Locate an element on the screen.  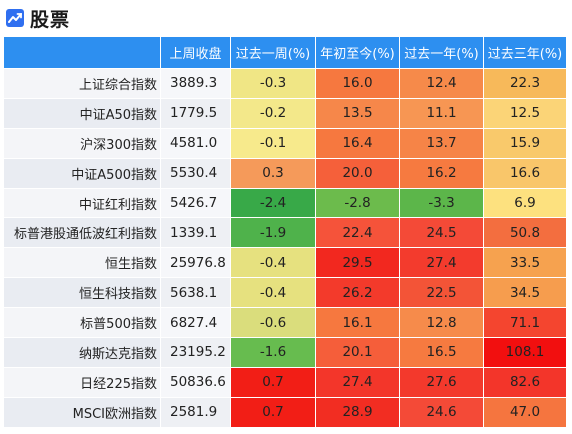
week-change-cell: -0.6 is located at coordinates (273, 323).